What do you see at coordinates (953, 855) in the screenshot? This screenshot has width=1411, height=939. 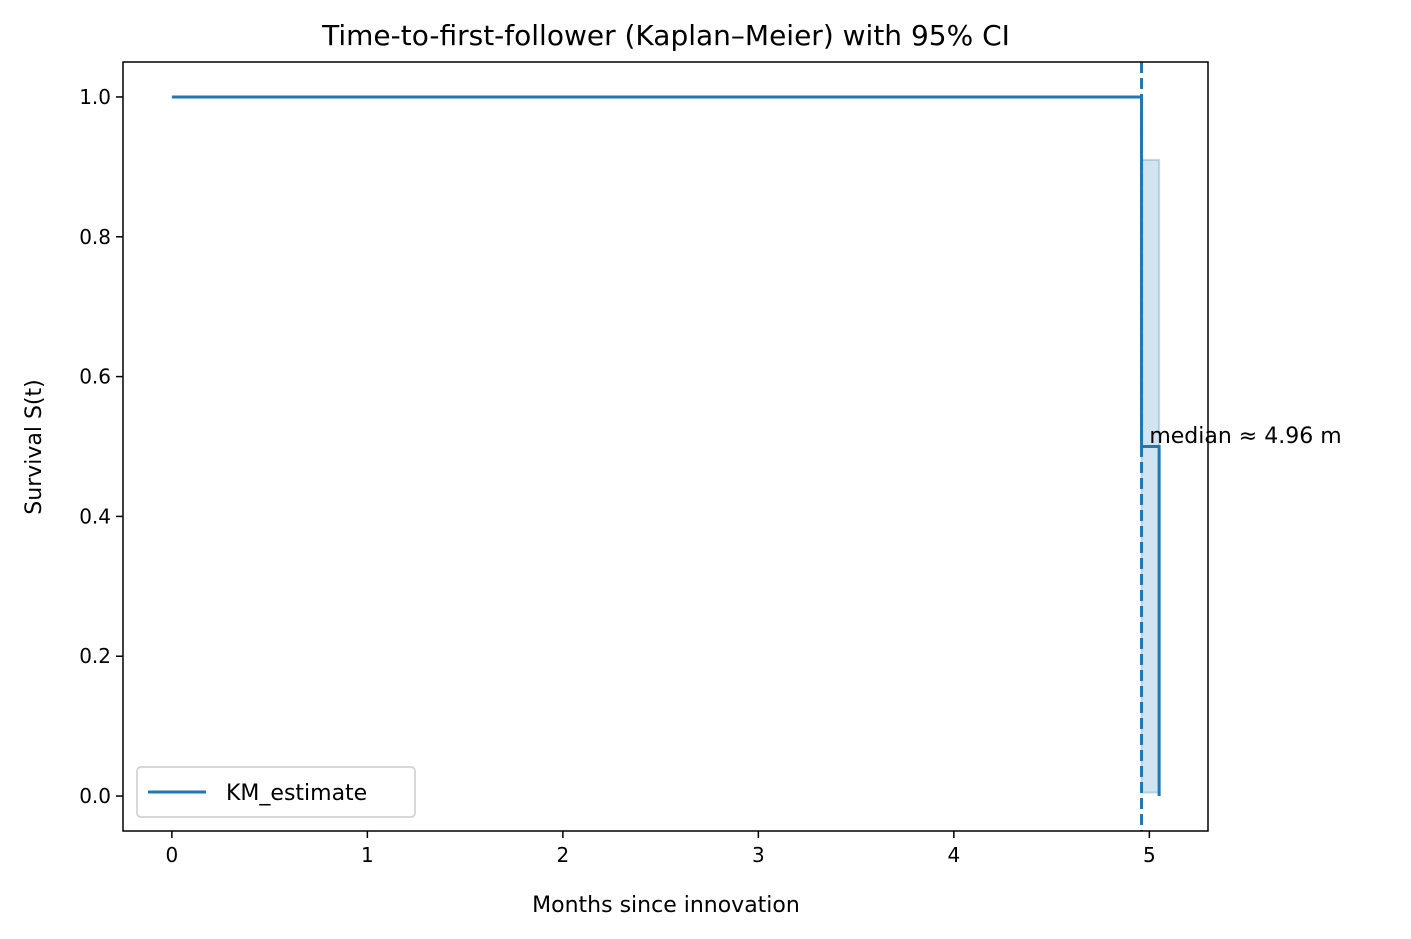 I see `x-tick-label: 4` at bounding box center [953, 855].